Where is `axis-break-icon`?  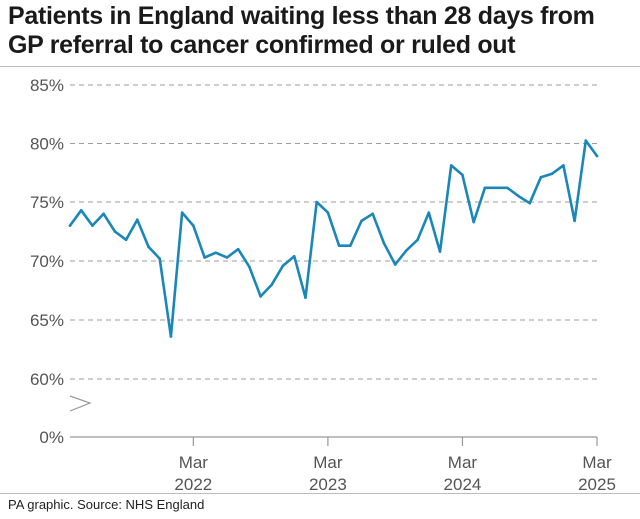 axis-break-icon is located at coordinates (80, 403).